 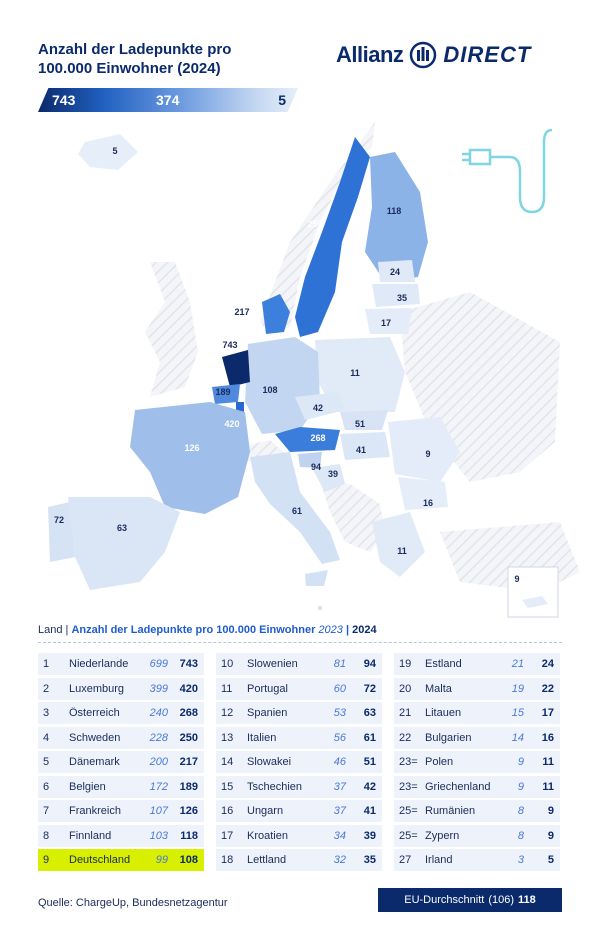 What do you see at coordinates (59, 520) in the screenshot?
I see `label-portugal: 72` at bounding box center [59, 520].